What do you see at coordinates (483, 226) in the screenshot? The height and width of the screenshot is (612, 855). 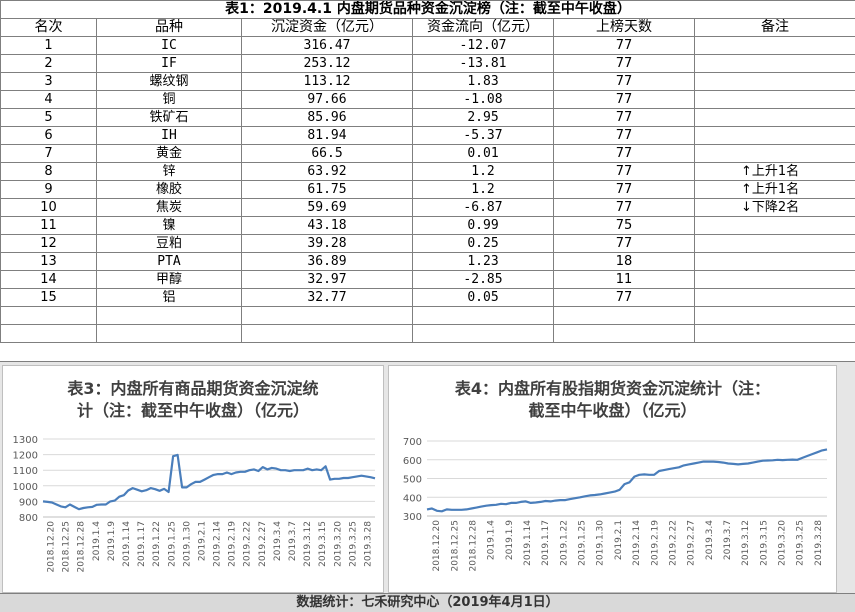 I see `flow-cell: 0.99` at bounding box center [483, 226].